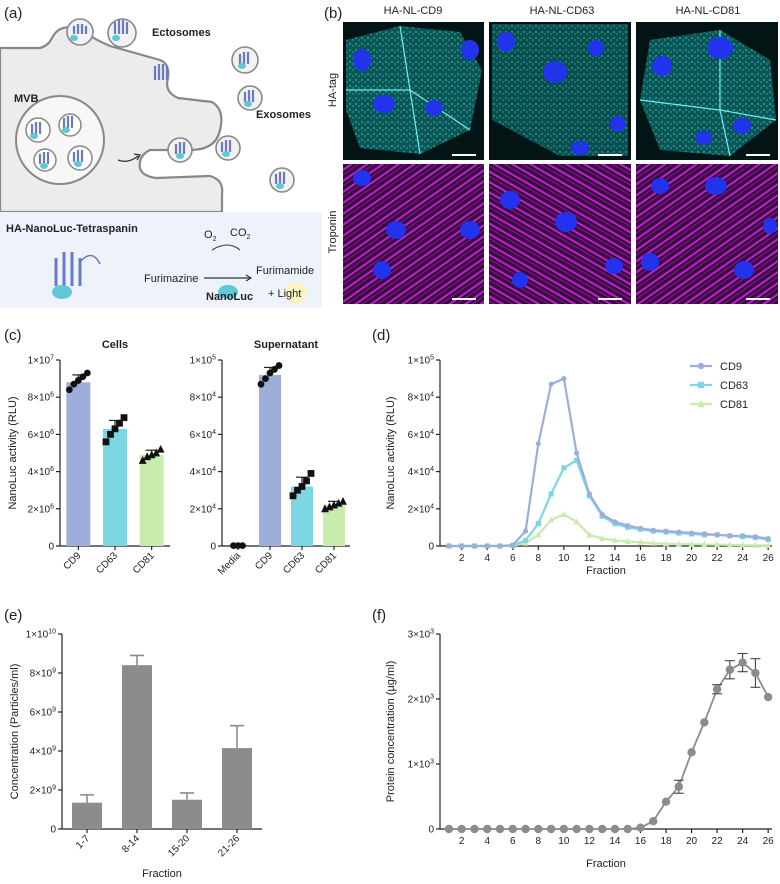 Image resolution: width=780 pixels, height=884 pixels. What do you see at coordinates (379, 615) in the screenshot?
I see `panel-f-label: (f)` at bounding box center [379, 615].